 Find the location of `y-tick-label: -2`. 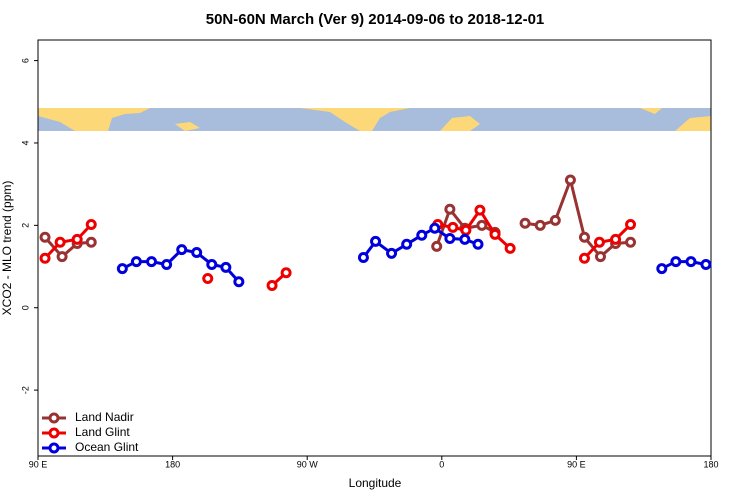

y-tick-label: -2 is located at coordinates (25, 390).